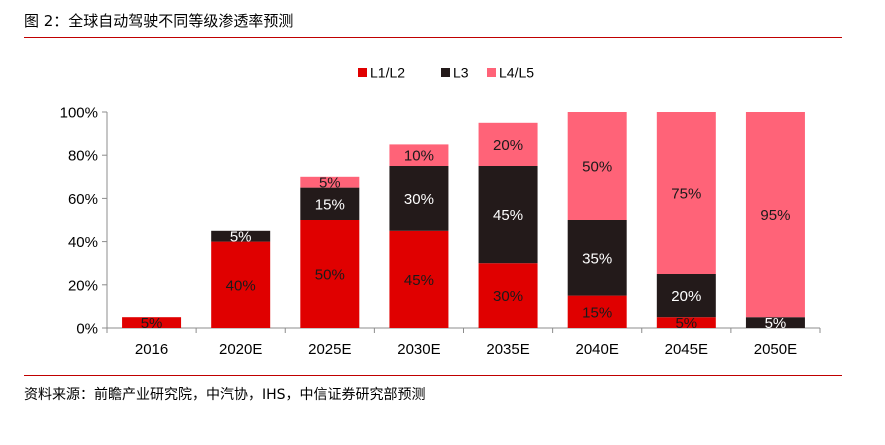 The height and width of the screenshot is (445, 885). I want to click on data-label-l3: 15%, so click(330, 204).